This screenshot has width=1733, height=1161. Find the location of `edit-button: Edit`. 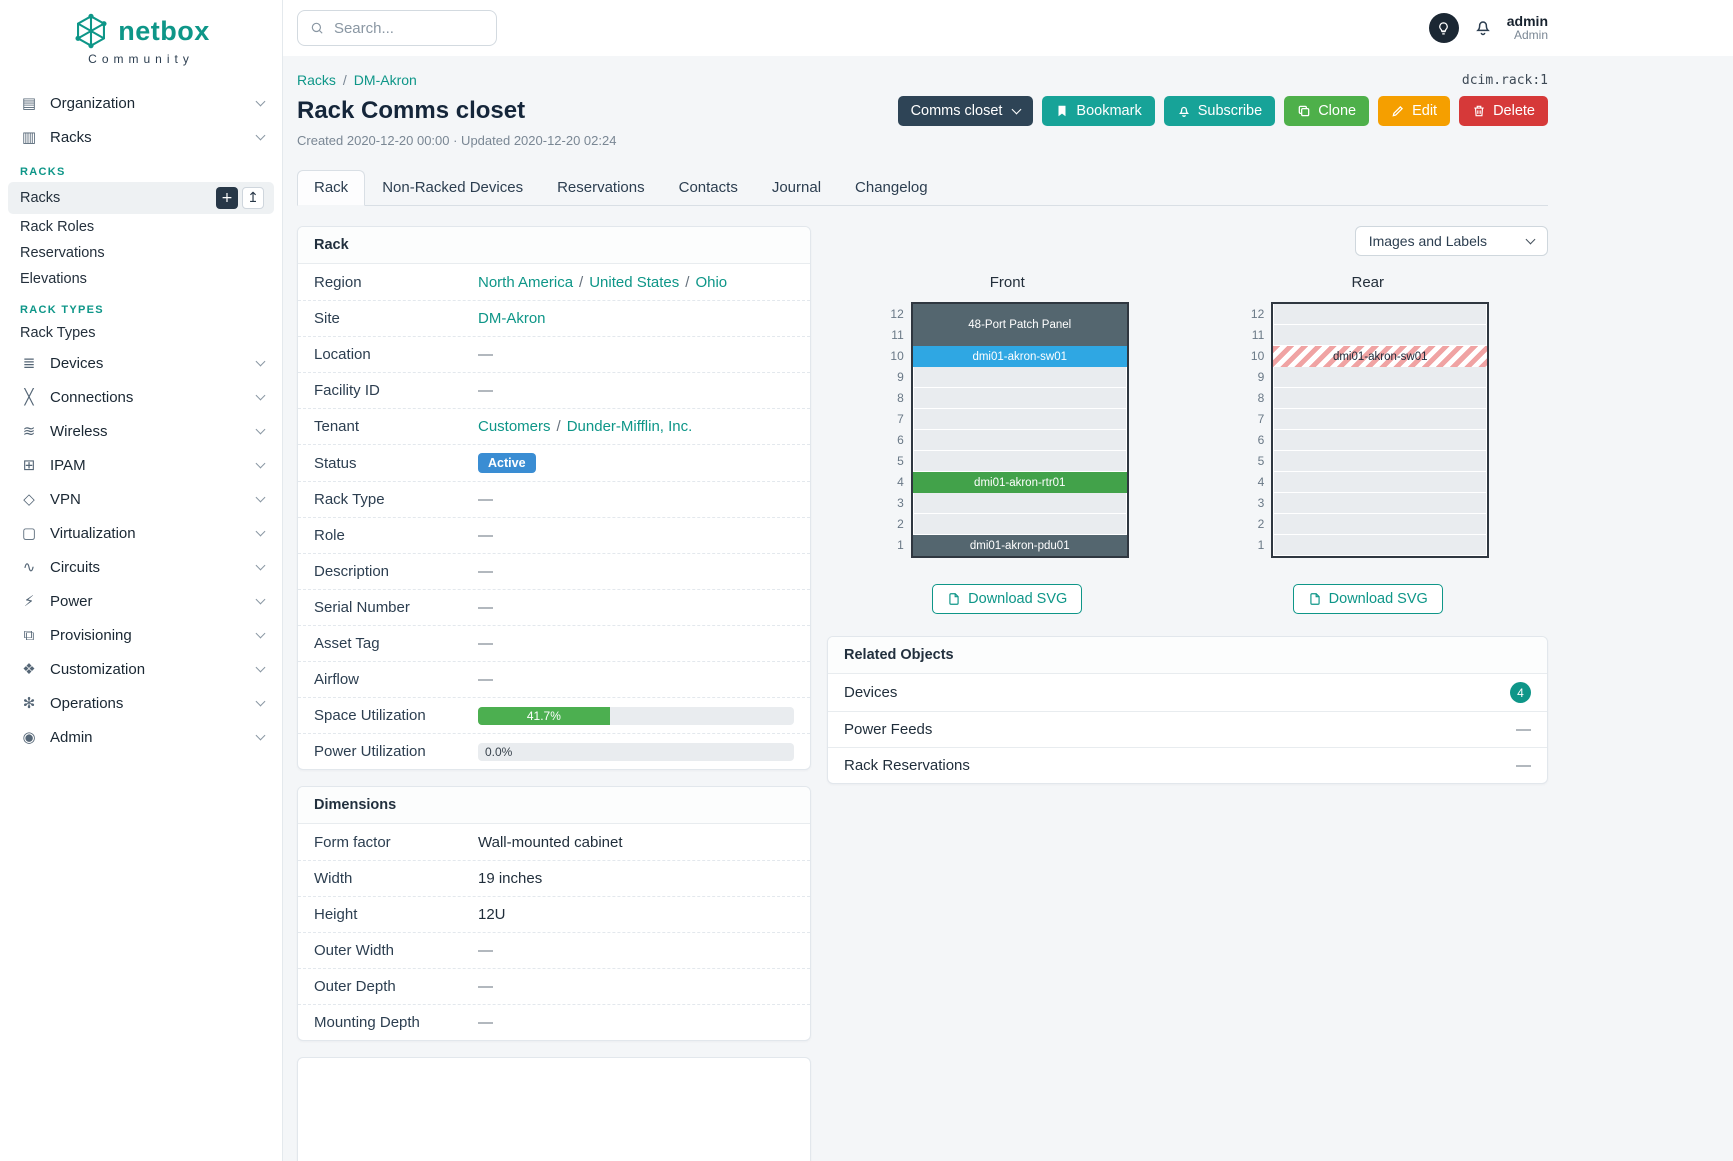

edit-button: Edit is located at coordinates (1414, 111).